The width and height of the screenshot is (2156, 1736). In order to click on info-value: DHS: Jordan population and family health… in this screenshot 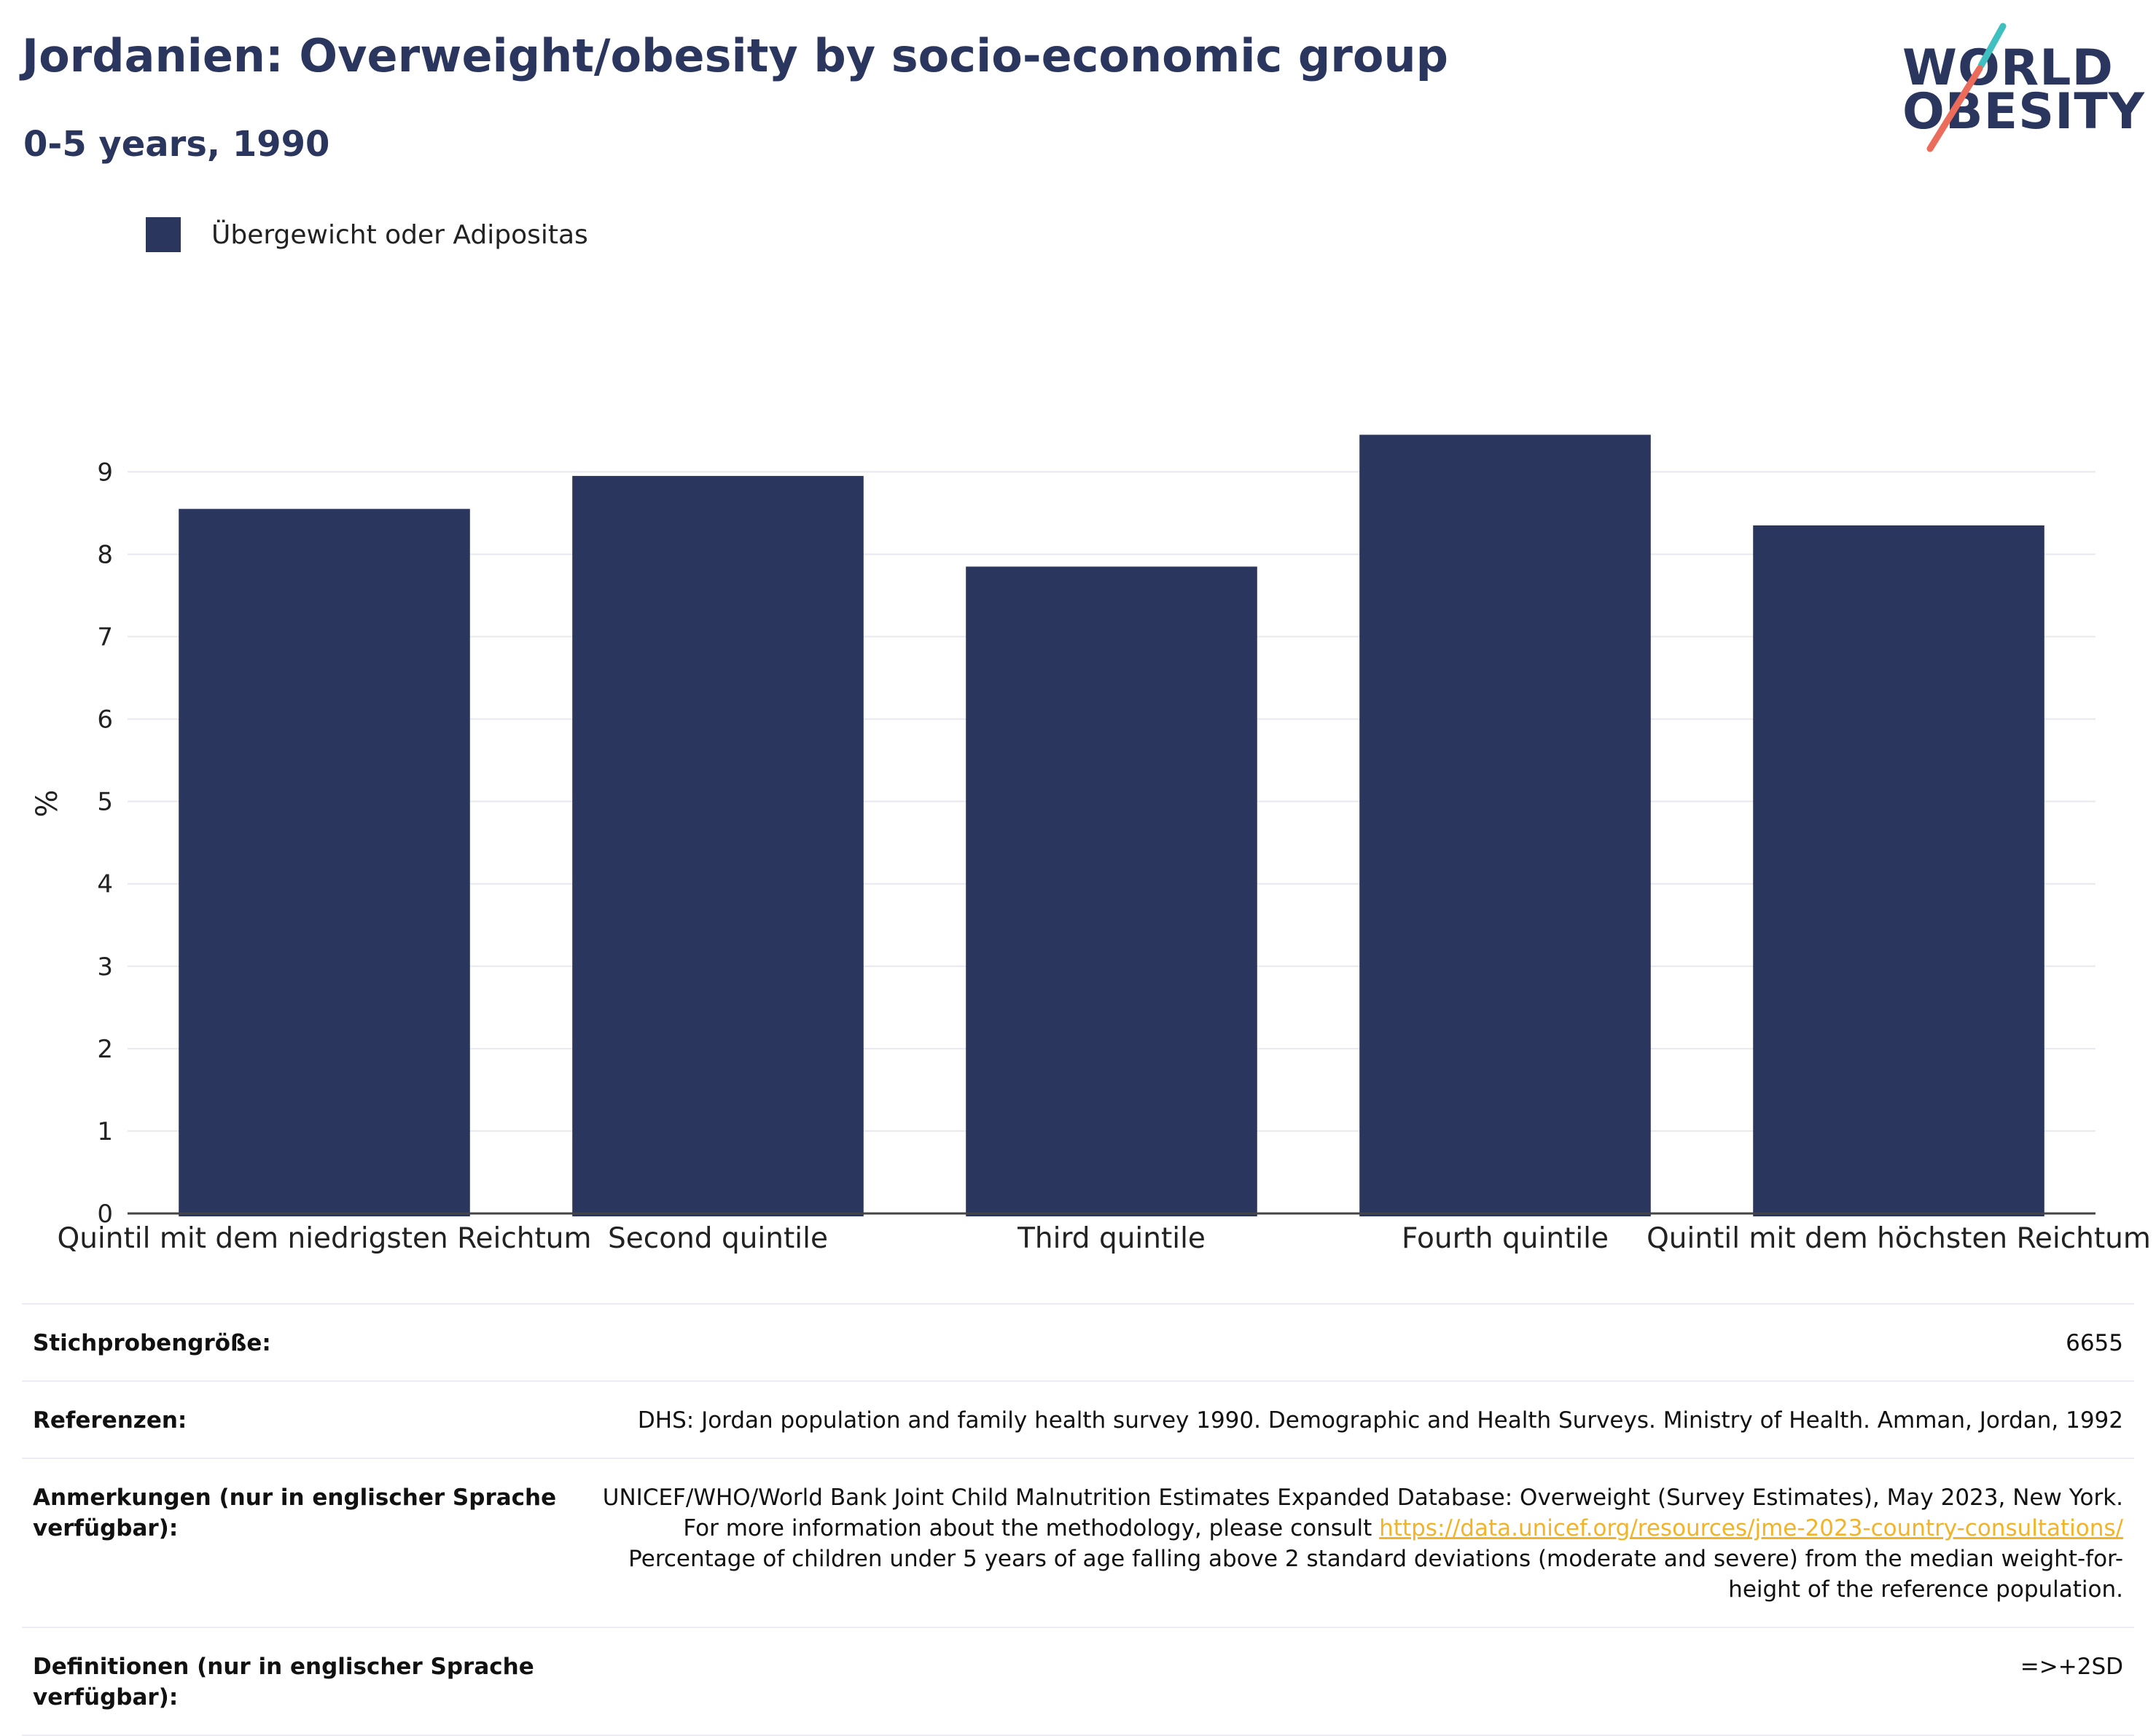, I will do `click(1380, 1421)`.